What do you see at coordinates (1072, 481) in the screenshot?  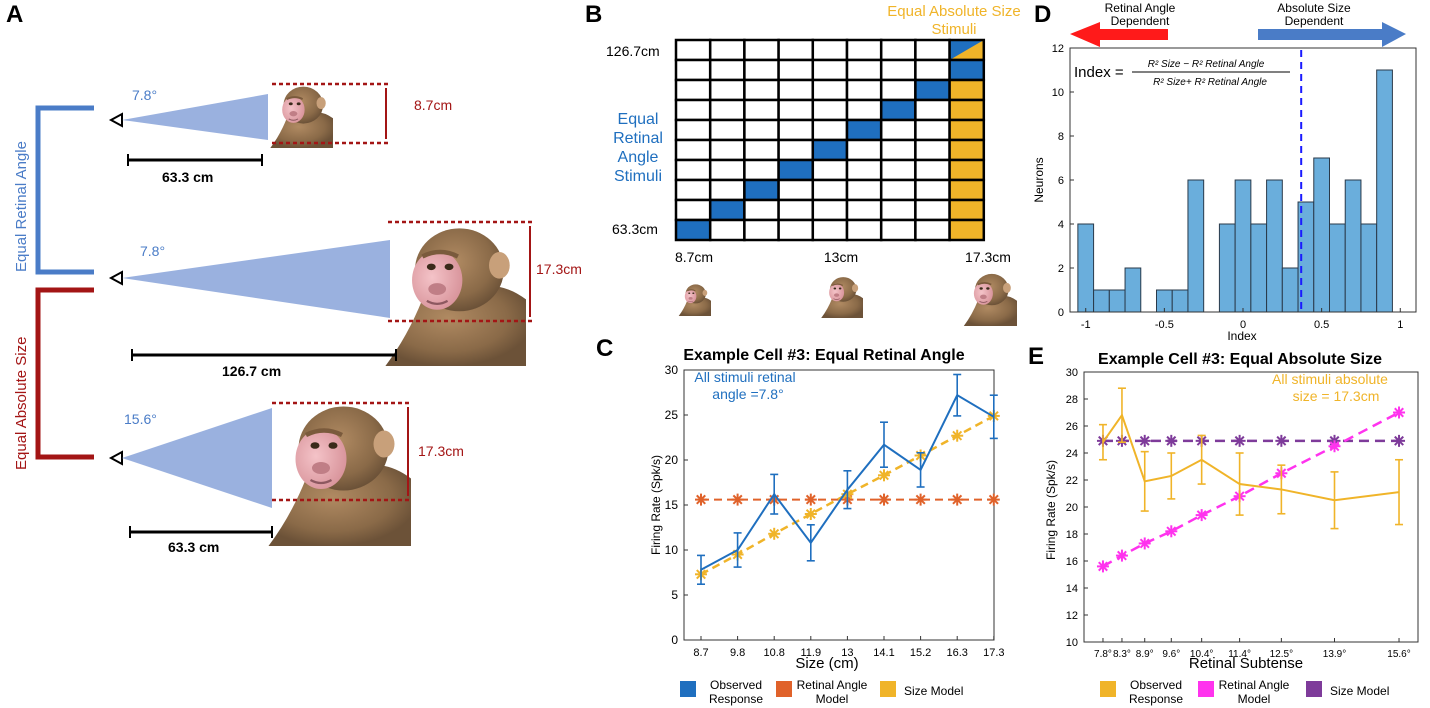 I see `y-tick-label: 22` at bounding box center [1072, 481].